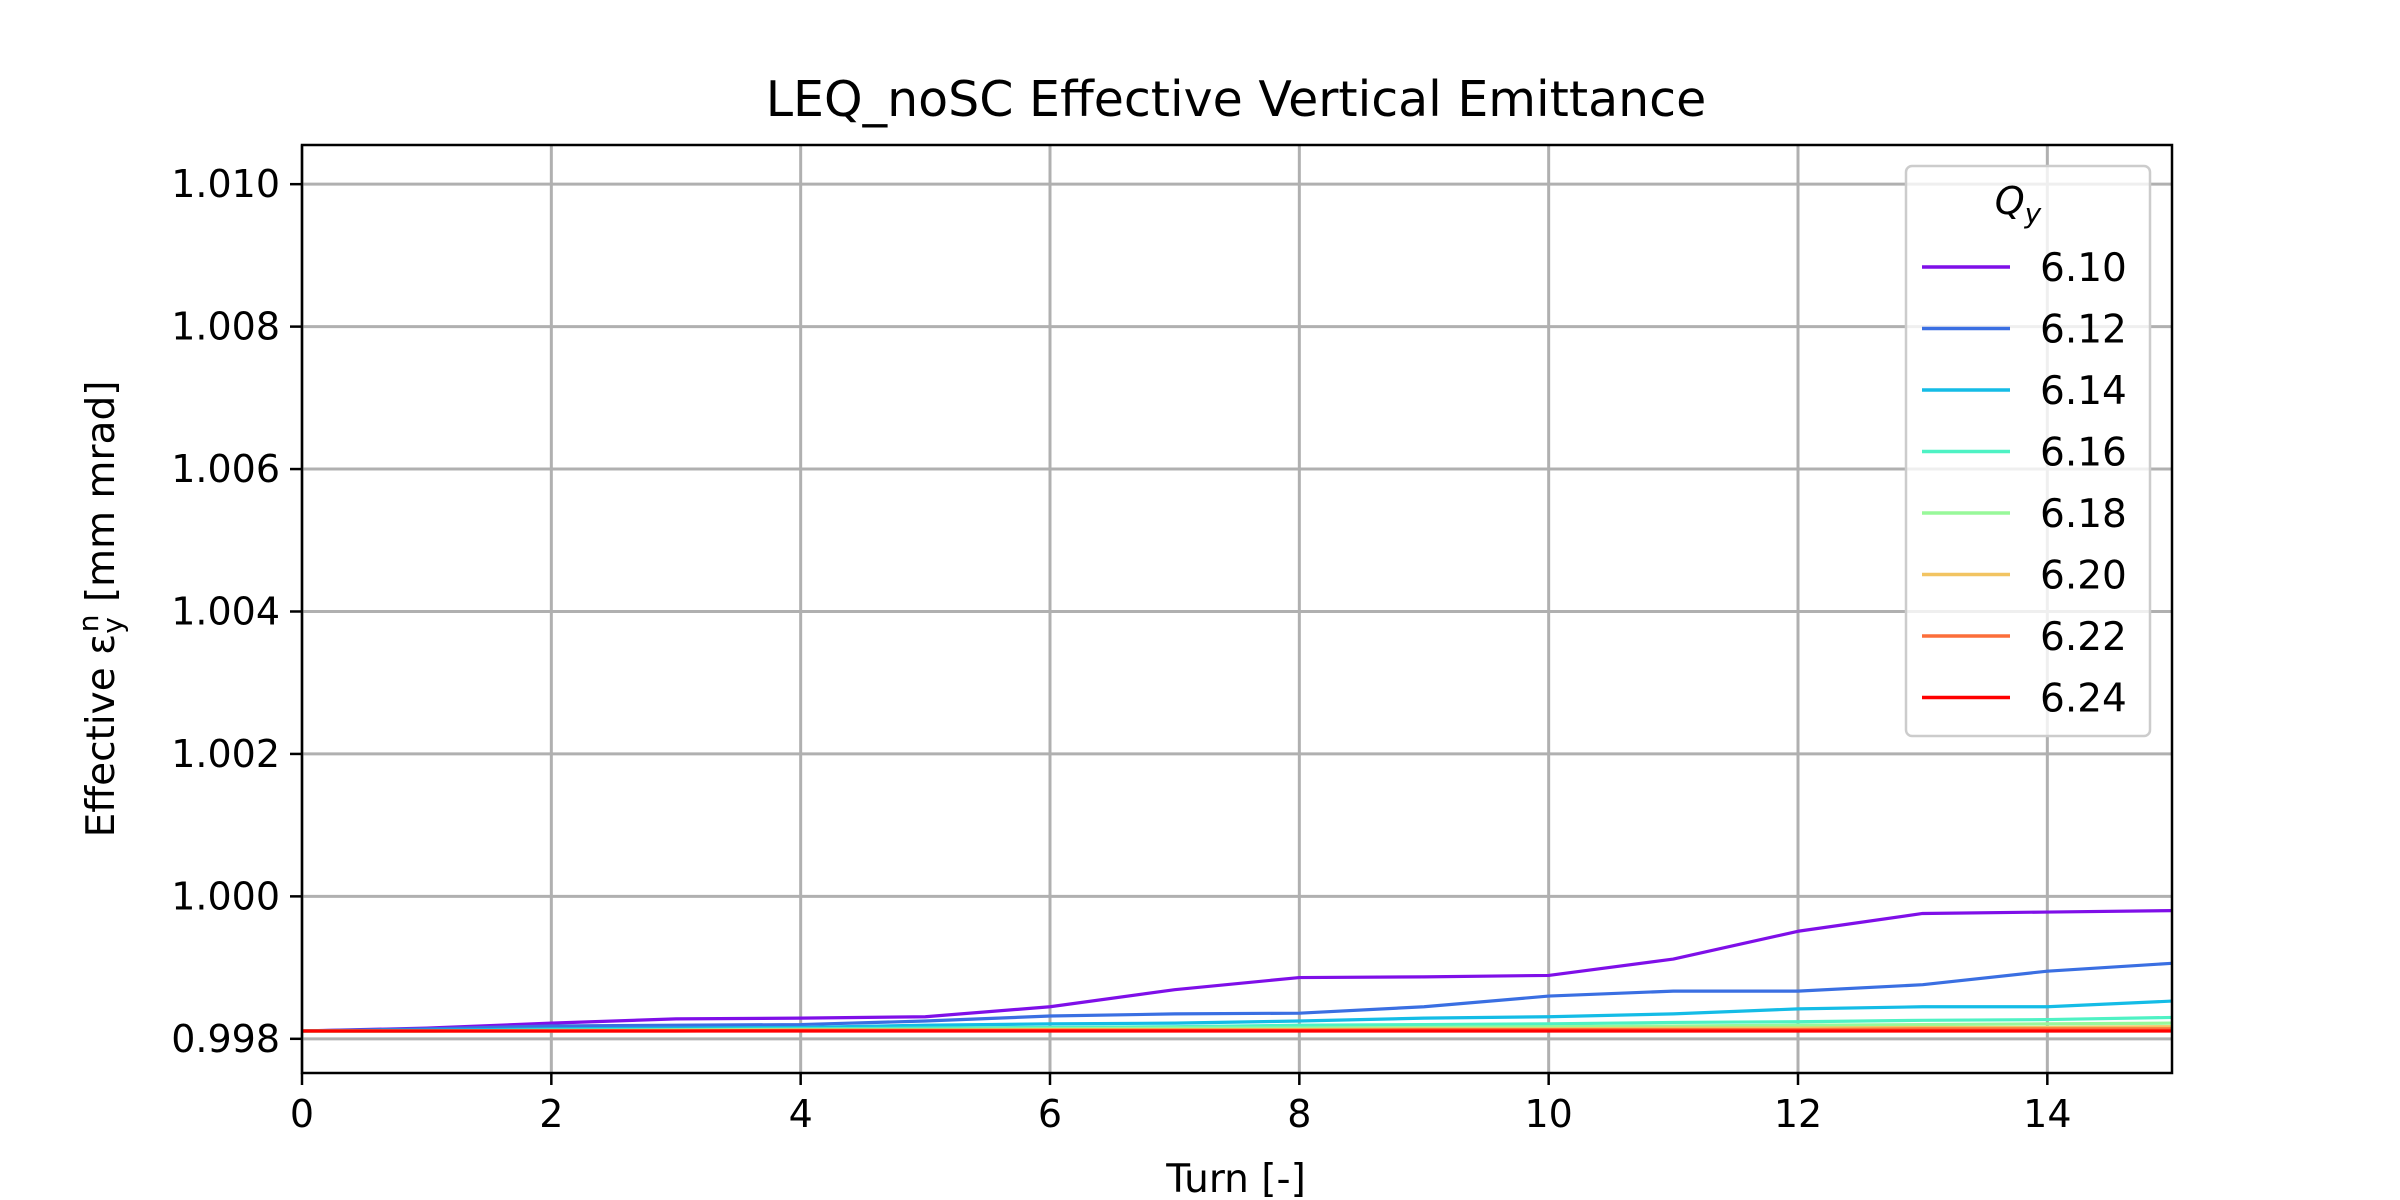  I want to click on legend-item: 6.24, so click(2024, 699).